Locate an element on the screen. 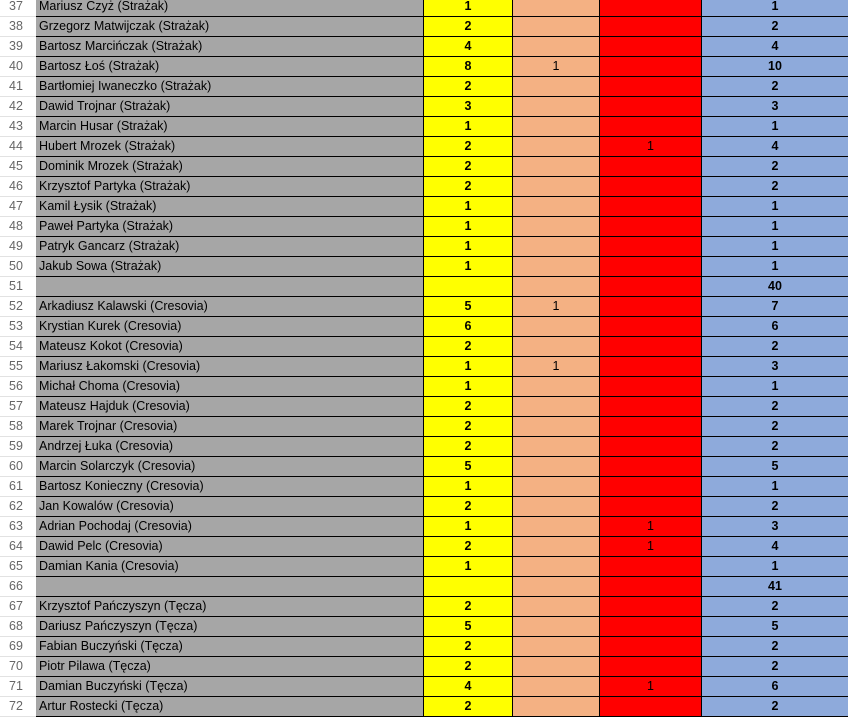  player-name-cell: Damian Buczyński (Tęcza) is located at coordinates (230, 687).